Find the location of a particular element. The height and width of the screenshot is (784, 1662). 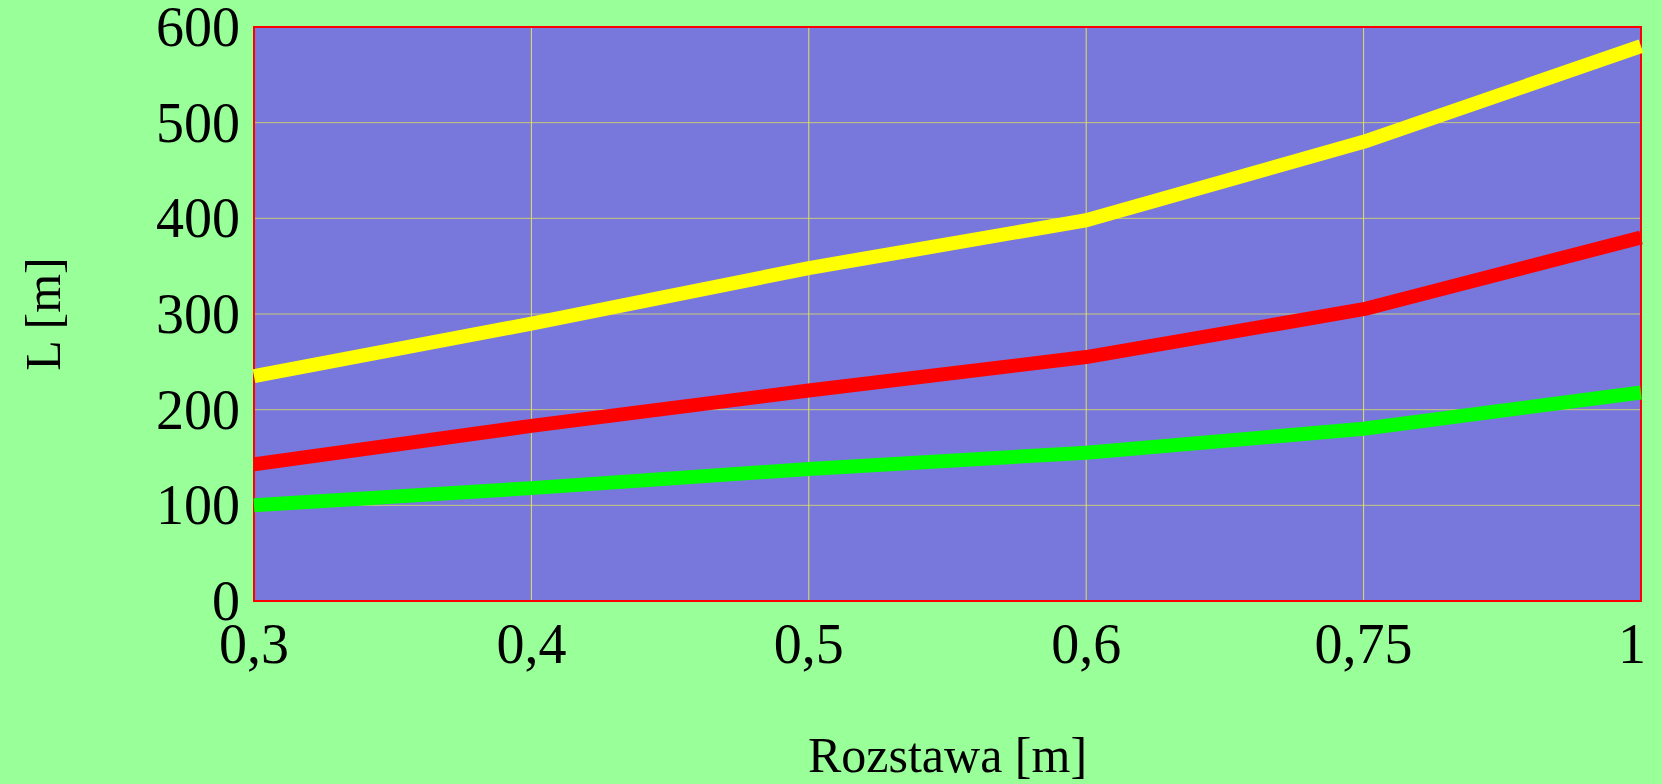

y-tick-label: 600 is located at coordinates (198, 29).